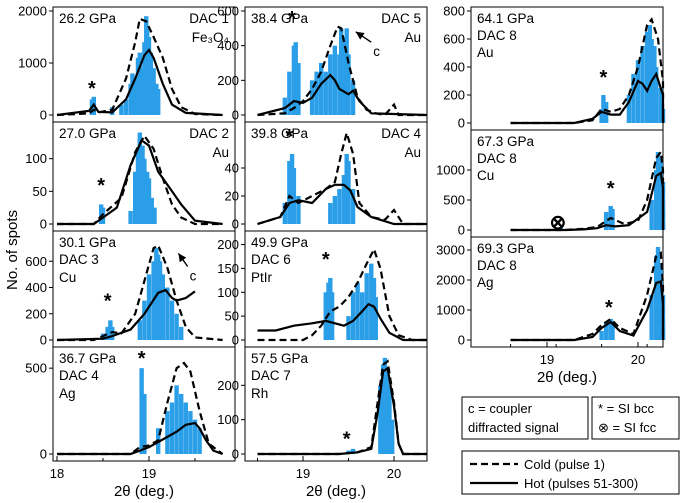 The height and width of the screenshot is (503, 685). Describe the element at coordinates (88, 242) in the screenshot. I see `pressure-label: 30.1 GPa` at that location.